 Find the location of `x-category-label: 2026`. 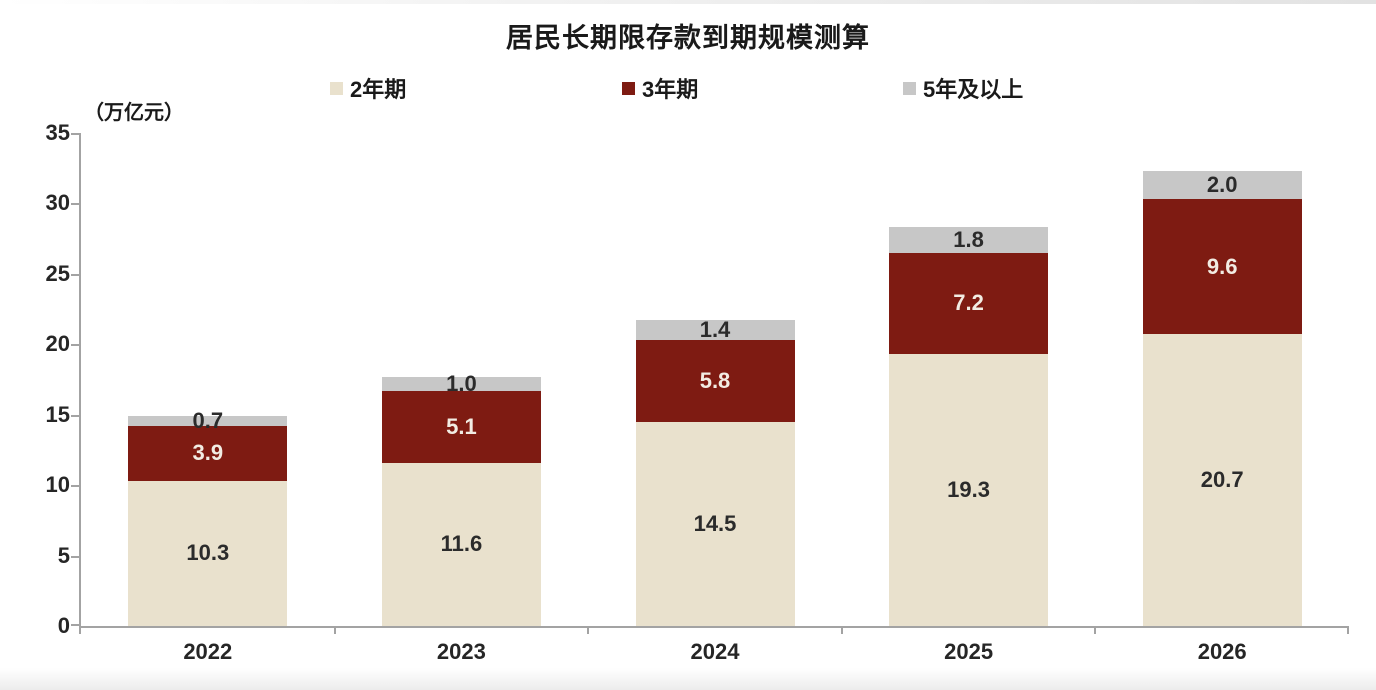

x-category-label: 2026 is located at coordinates (1222, 651).